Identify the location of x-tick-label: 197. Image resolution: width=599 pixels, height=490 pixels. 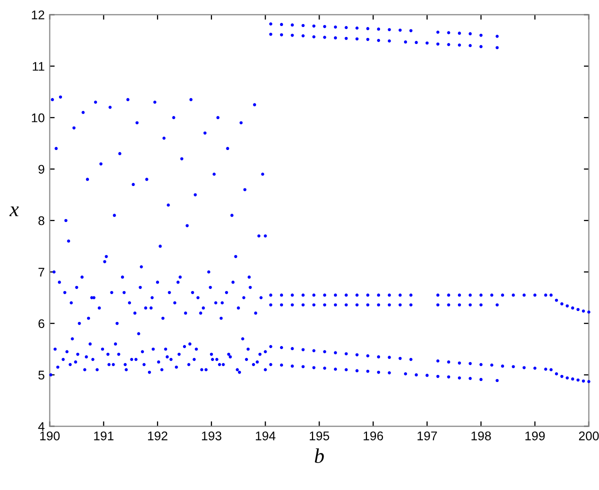
(427, 435).